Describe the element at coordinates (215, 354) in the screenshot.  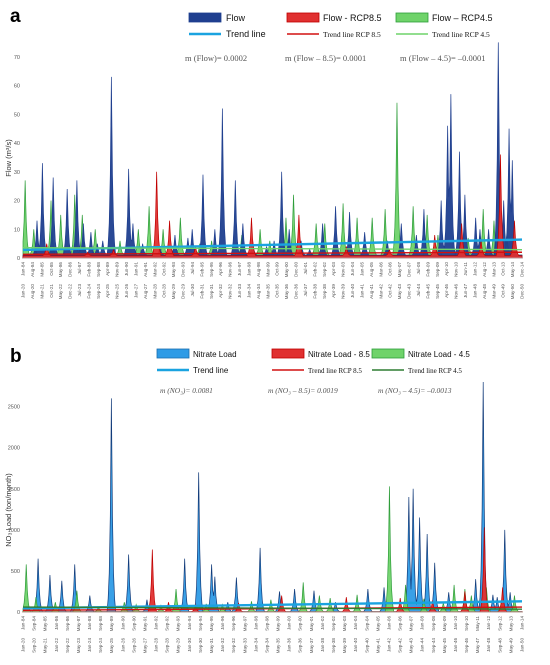
I see `legend-b-label-nitrate: Nitrate Load` at that location.